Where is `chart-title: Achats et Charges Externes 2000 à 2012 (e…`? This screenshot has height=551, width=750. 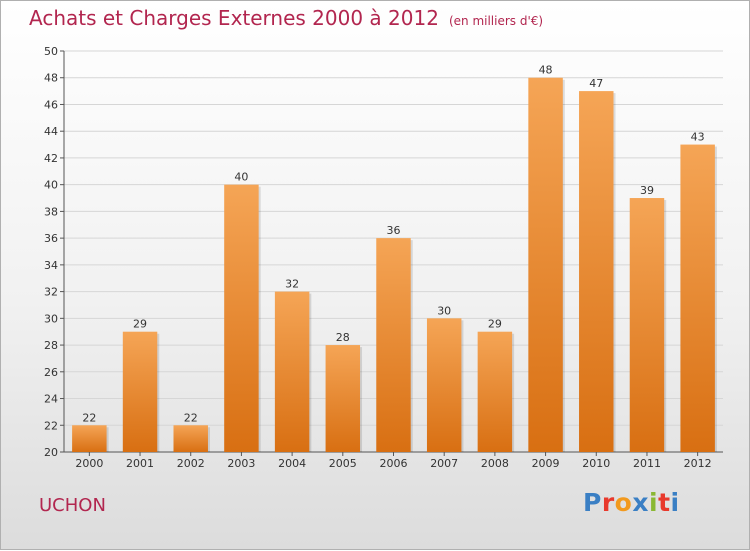
chart-title: Achats et Charges Externes 2000 à 2012 (e… is located at coordinates (286, 18).